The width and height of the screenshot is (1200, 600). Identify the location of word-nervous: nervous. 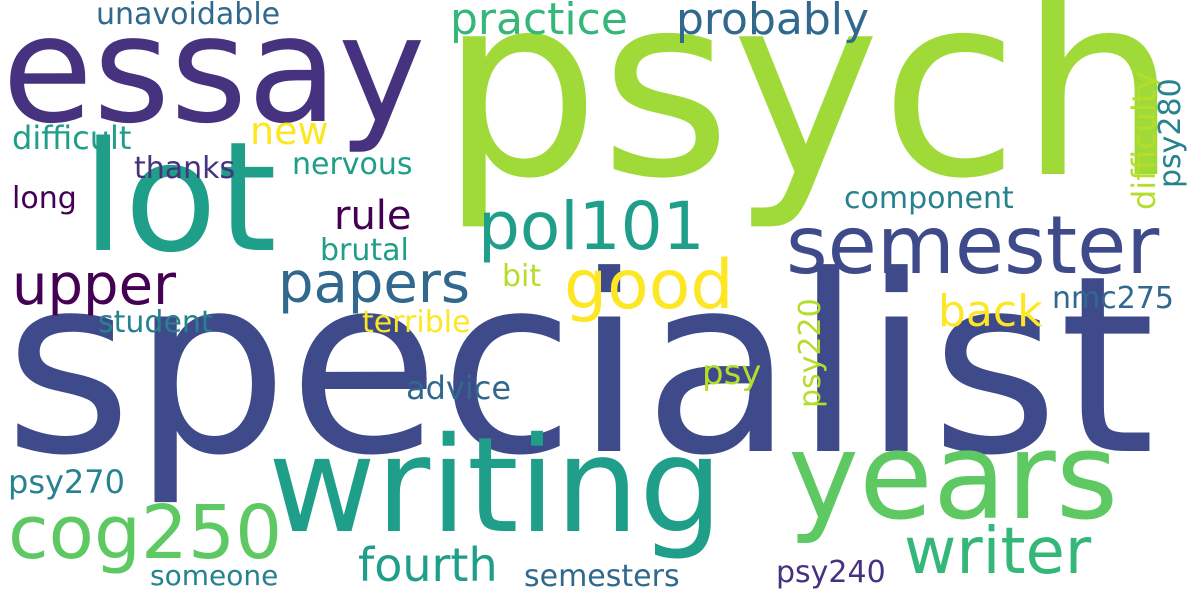
(352, 164).